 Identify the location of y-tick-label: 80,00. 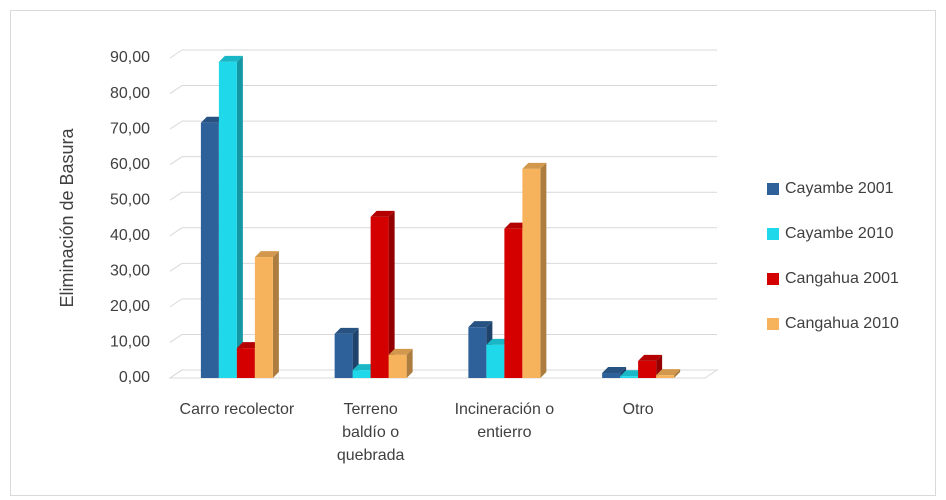
(130, 93).